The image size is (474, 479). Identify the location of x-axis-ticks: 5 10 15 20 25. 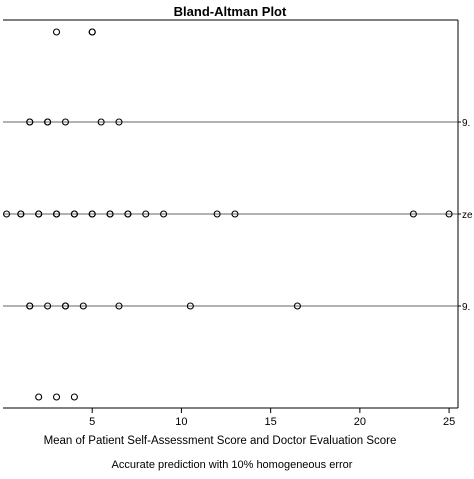
(272, 418).